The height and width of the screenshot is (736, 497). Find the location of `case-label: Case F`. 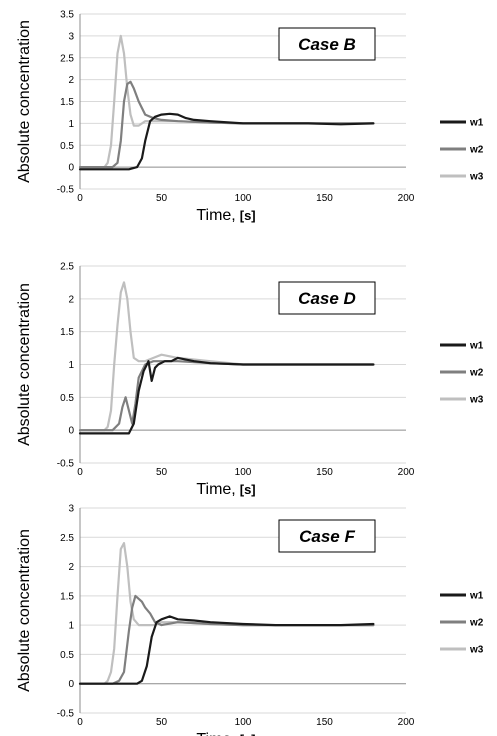

case-label: Case F is located at coordinates (327, 536).